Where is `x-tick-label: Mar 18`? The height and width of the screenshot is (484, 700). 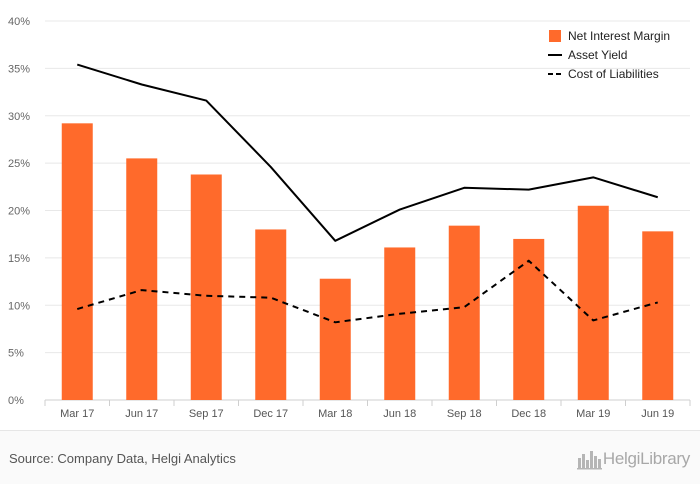
x-tick-label: Mar 18 is located at coordinates (335, 414).